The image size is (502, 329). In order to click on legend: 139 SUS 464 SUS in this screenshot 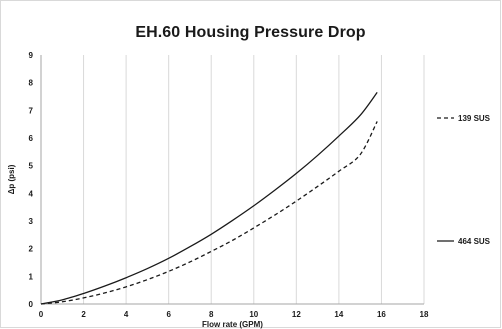, I will do `click(464, 180)`.